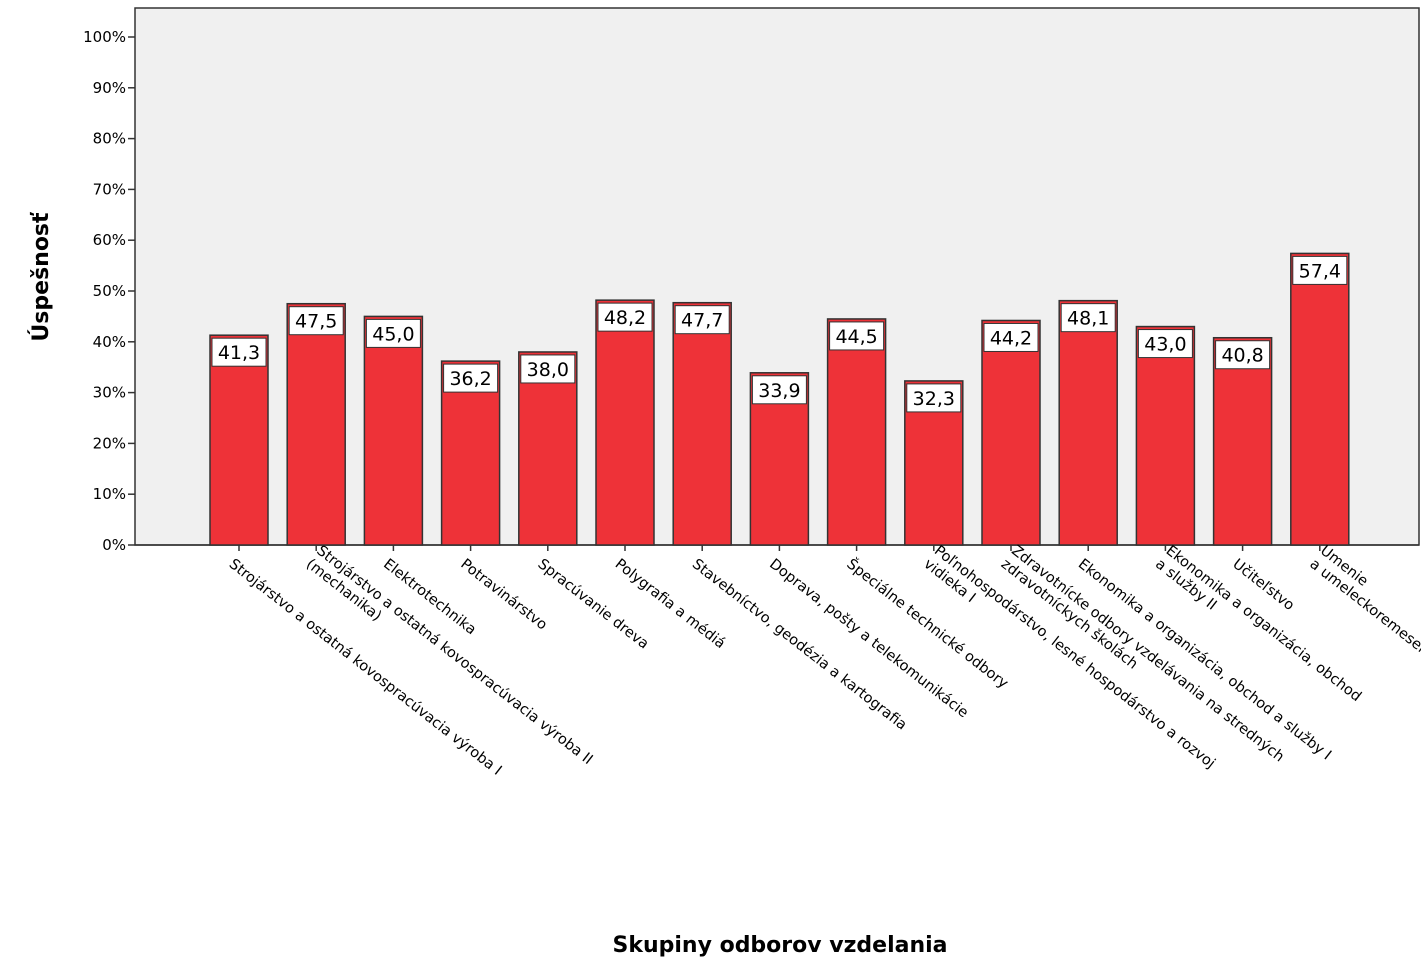  Describe the element at coordinates (109, 189) in the screenshot. I see `y-tick-label: 70%` at that location.